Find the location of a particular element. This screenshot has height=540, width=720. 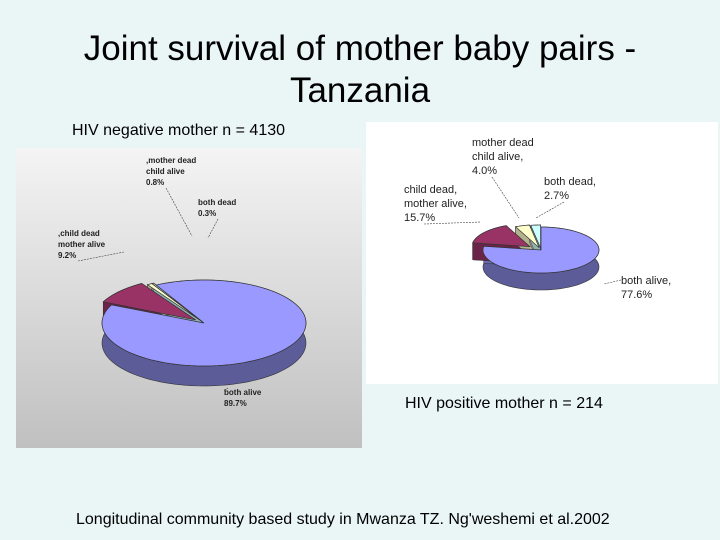

slice-label: both alive, 77.6% is located at coordinates (646, 288).